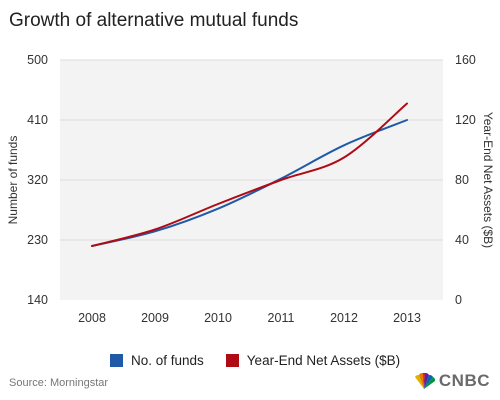 Image resolution: width=500 pixels, height=400 pixels. What do you see at coordinates (464, 380) in the screenshot?
I see `logo-text: CNBC` at bounding box center [464, 380].